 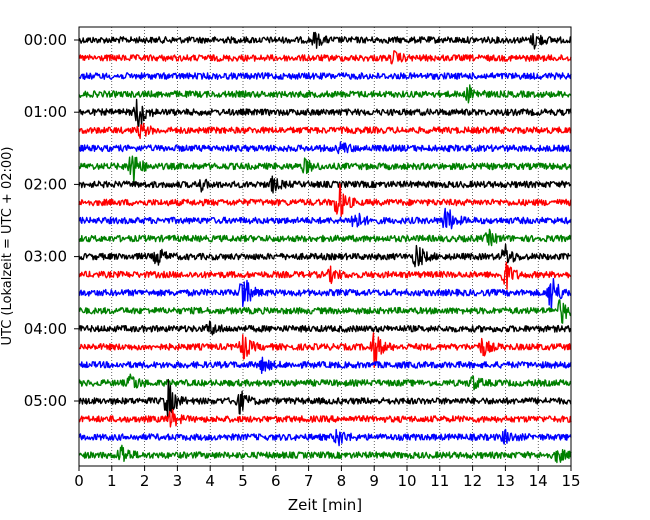 What do you see at coordinates (374, 481) in the screenshot?
I see `x-tick-label: 9` at bounding box center [374, 481].